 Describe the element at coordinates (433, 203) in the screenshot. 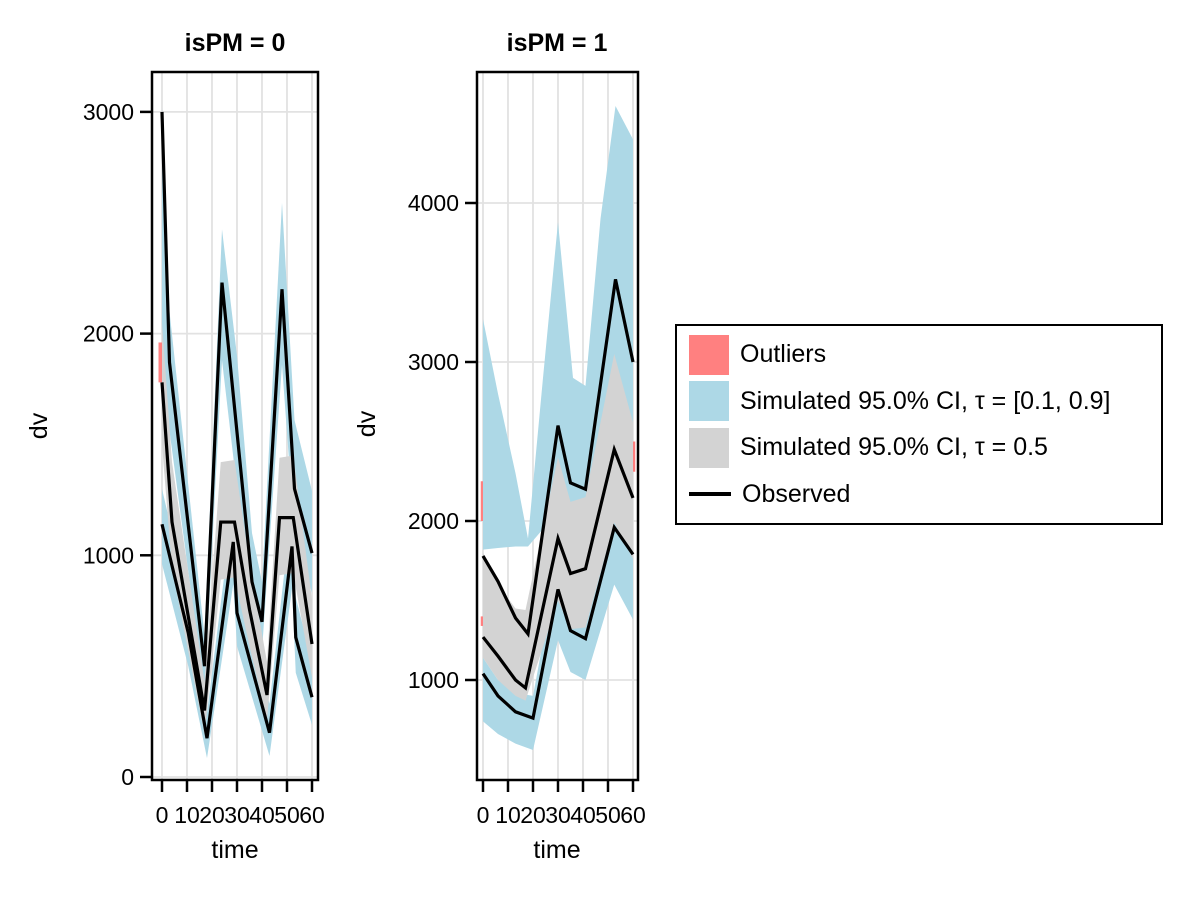

I see `y-tick-label: 4000` at that location.